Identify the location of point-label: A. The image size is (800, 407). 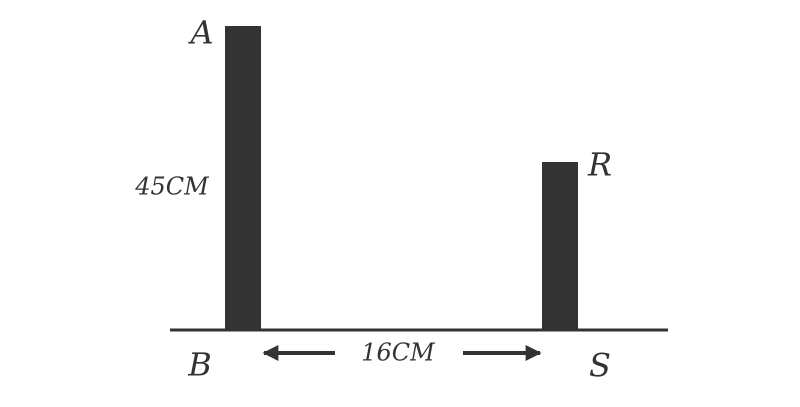
(200, 33).